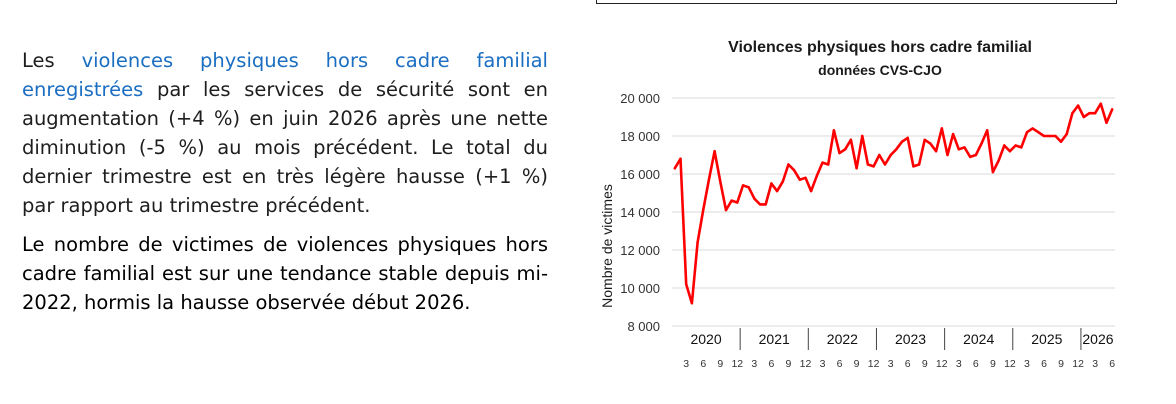  Describe the element at coordinates (842, 339) in the screenshot. I see `year-label: 2022` at that location.